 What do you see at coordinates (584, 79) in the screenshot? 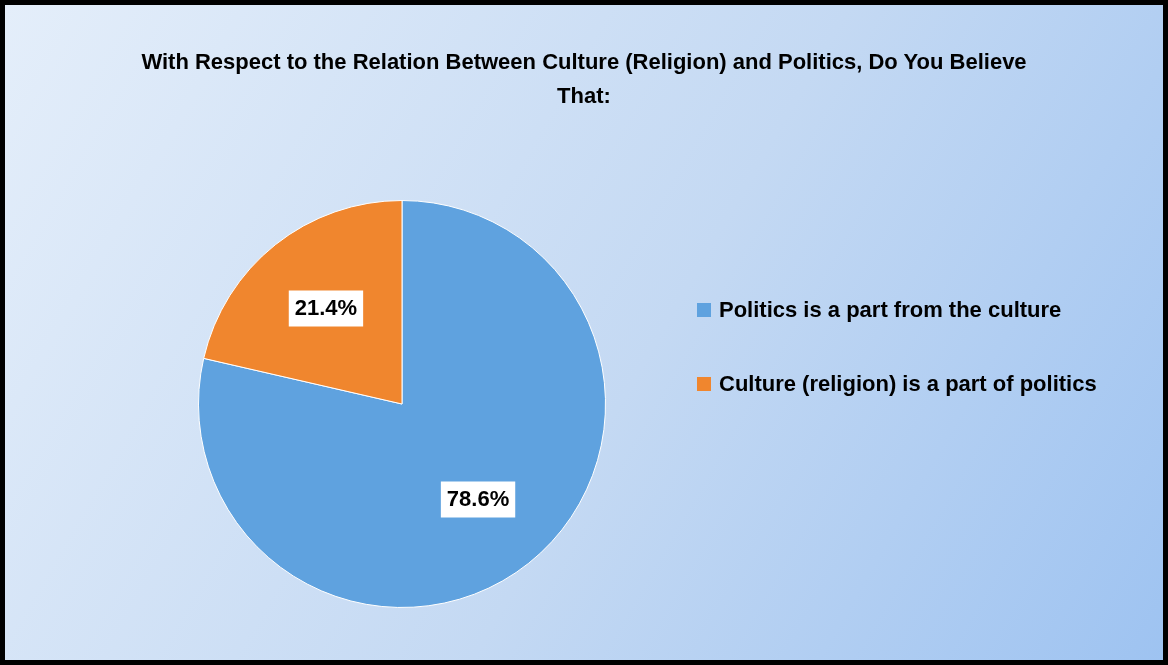
I see `chart-title: With Respect to the Relation Between Culture (Religion) and Politics, Do You Believe That:` at bounding box center [584, 79].